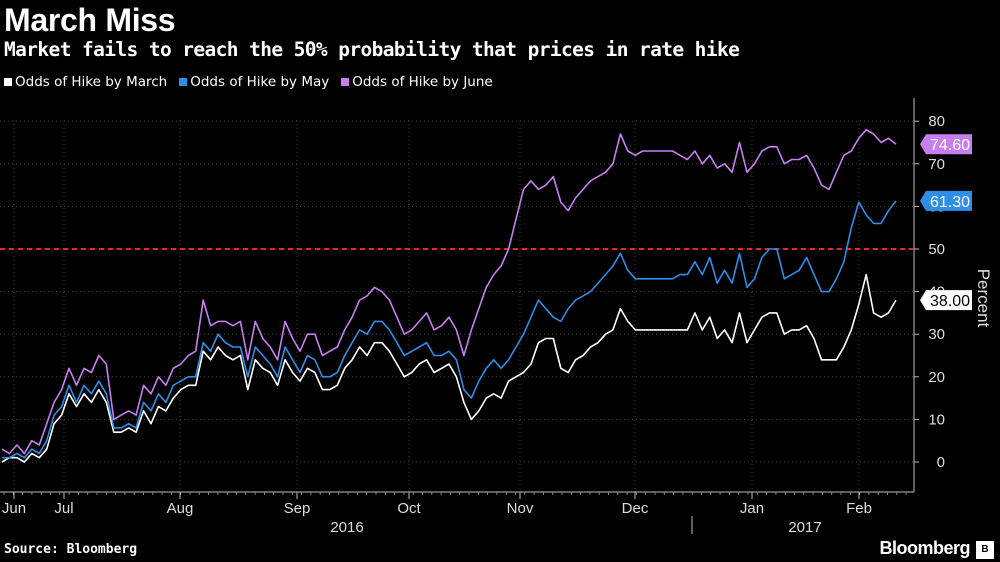 This screenshot has height=562, width=1000. What do you see at coordinates (941, 462) in the screenshot?
I see `y-tick-label: 0` at bounding box center [941, 462].